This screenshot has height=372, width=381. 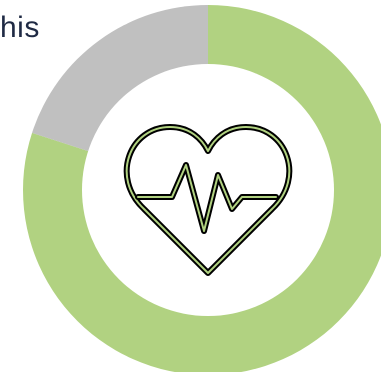 I want to click on pulse-line-inner, so click(x=207, y=198).